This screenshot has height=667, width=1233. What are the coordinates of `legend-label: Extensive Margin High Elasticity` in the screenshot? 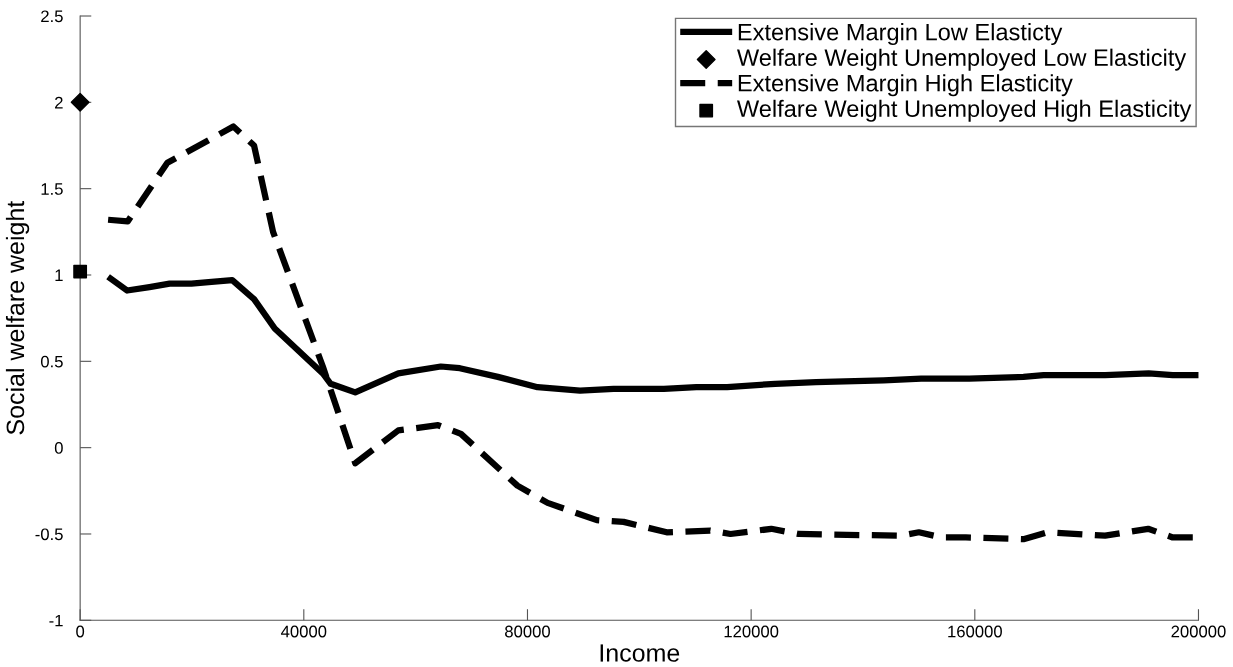 It's located at (905, 85).